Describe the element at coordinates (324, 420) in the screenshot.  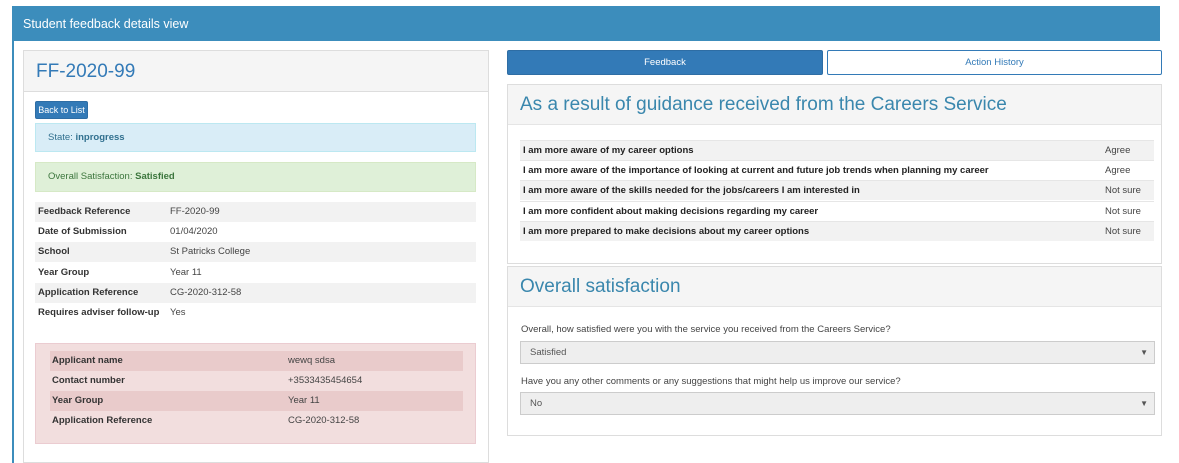
I see `applicant-value: CG-2020-312-58` at that location.